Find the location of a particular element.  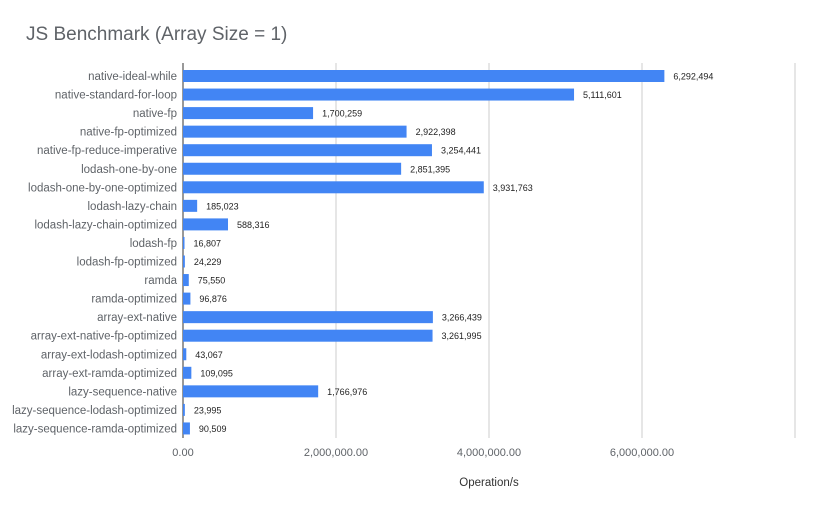

value-label: 3,254,441 is located at coordinates (461, 151).